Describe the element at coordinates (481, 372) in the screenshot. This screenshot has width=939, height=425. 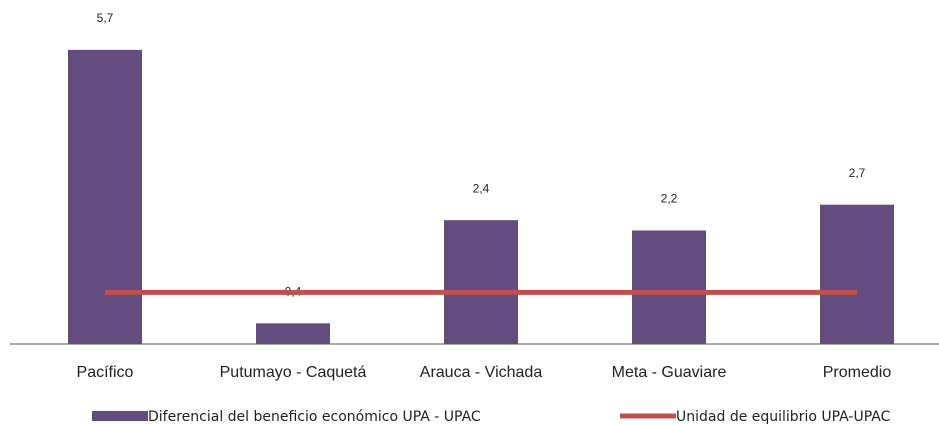
I see `x-tick-label: Arauca - Vichada` at that location.